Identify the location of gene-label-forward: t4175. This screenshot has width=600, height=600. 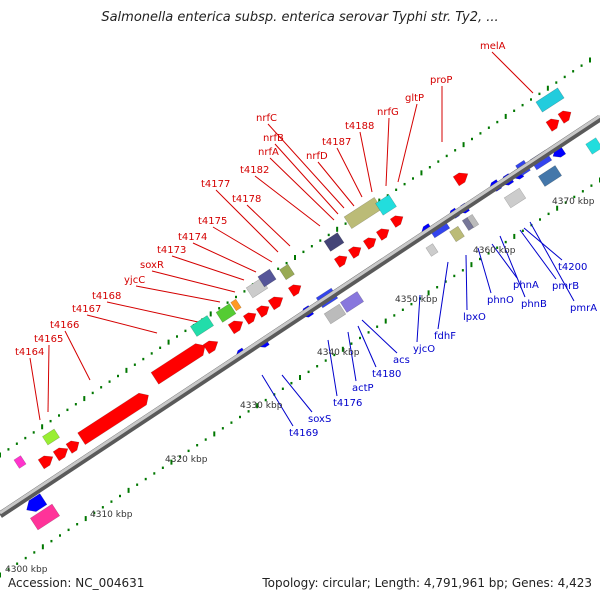
(212, 221).